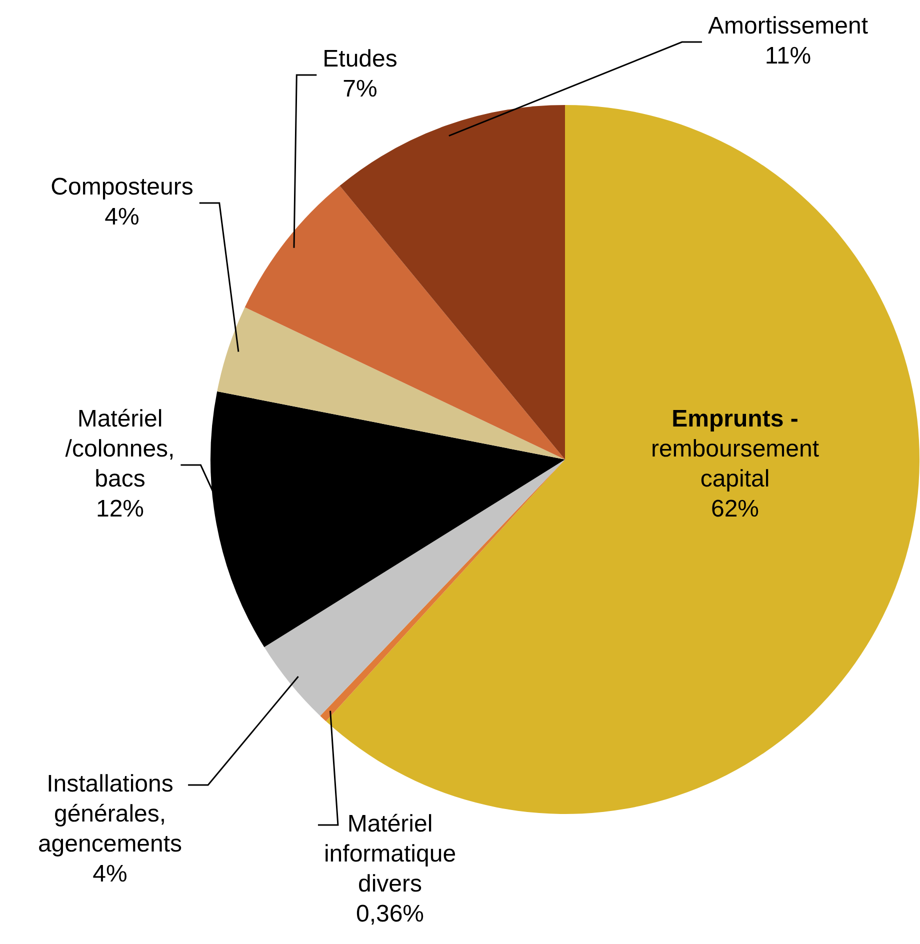  Describe the element at coordinates (390, 914) in the screenshot. I see `data-label: 0,36%` at that location.